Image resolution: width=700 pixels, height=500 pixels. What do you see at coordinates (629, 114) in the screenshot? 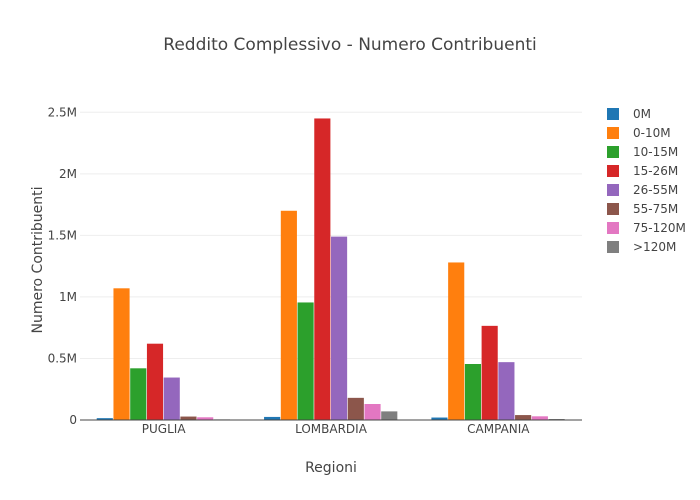
I see `legend-item: 0M` at bounding box center [629, 114].